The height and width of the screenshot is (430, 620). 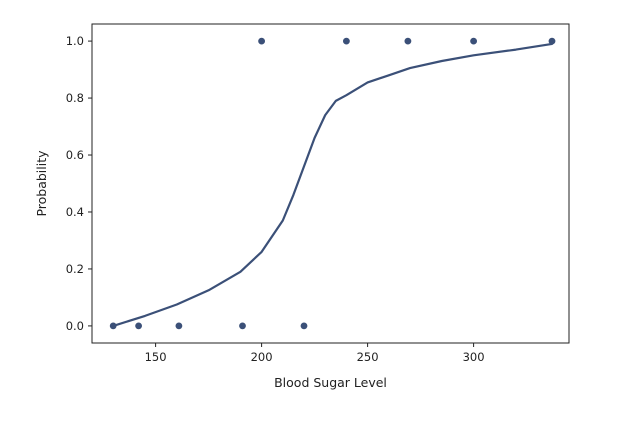 What do you see at coordinates (75, 212) in the screenshot?
I see `y-tick-label: 0.4` at bounding box center [75, 212].